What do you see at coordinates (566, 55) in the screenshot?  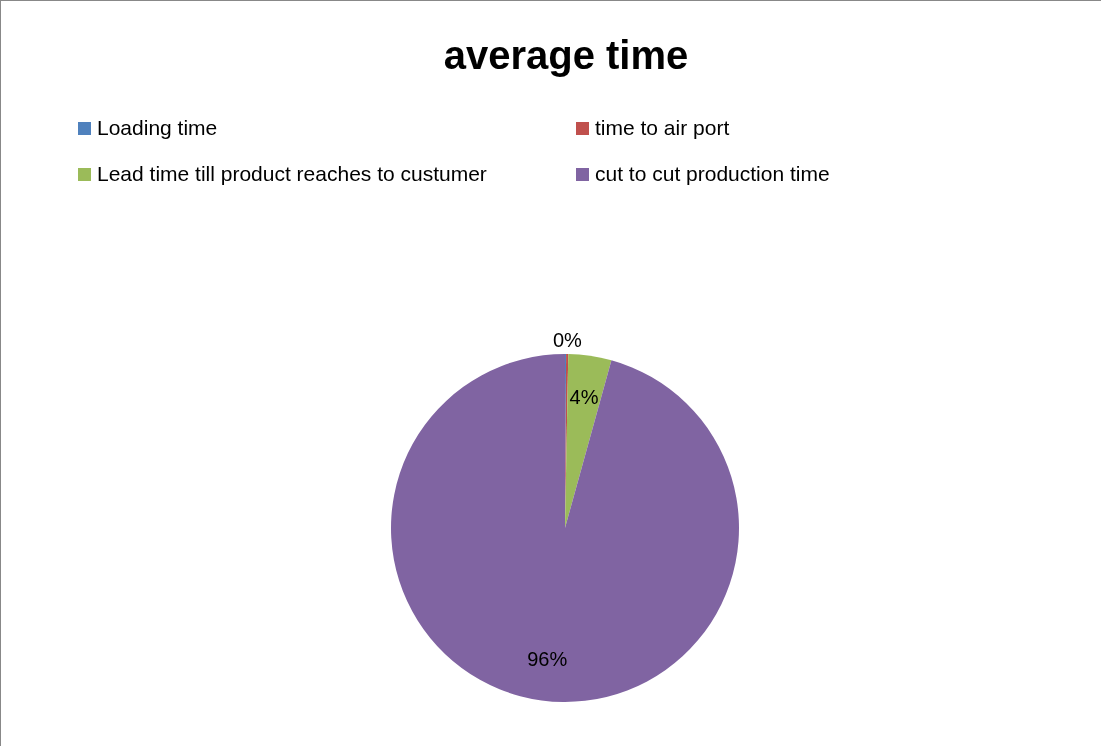 I see `chart-title: average time` at bounding box center [566, 55].